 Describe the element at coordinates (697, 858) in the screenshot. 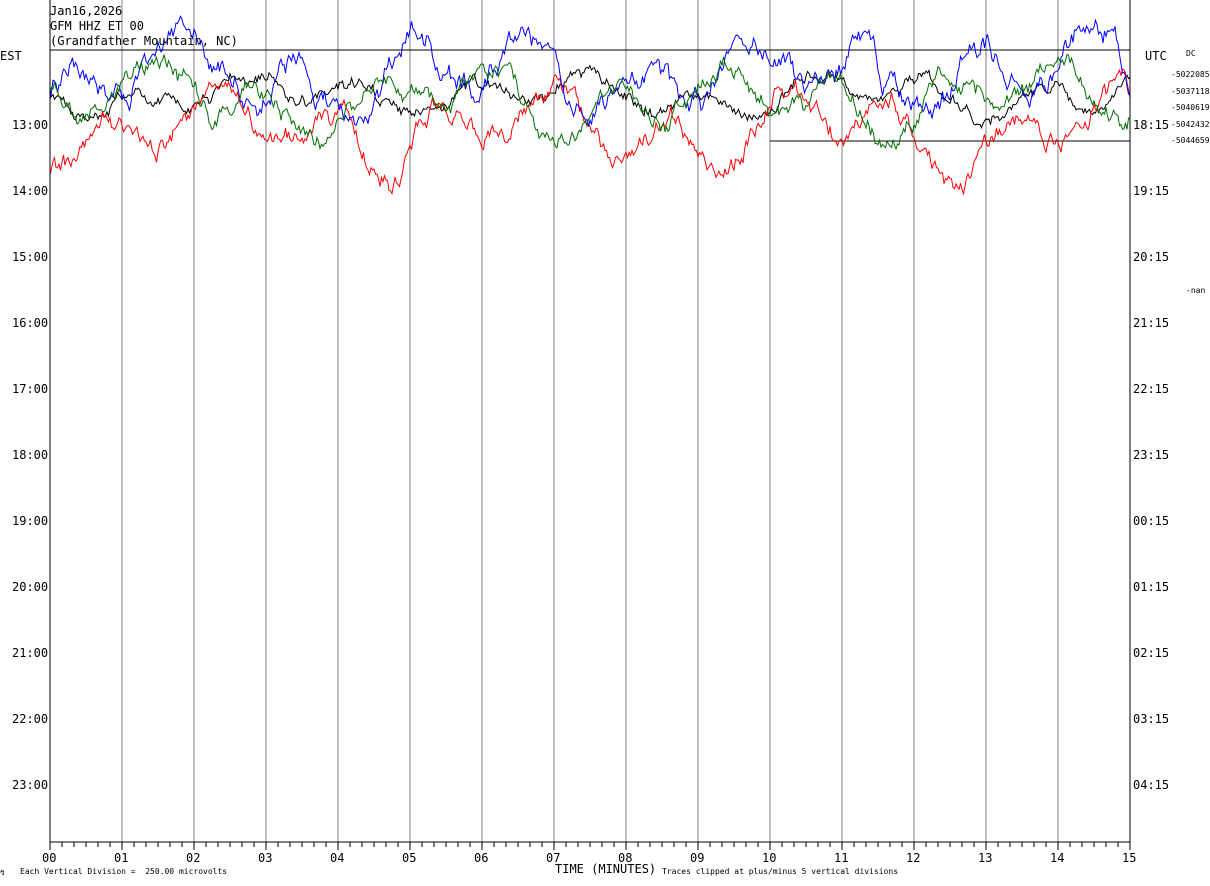

I see `x-tick-label: 09` at that location.